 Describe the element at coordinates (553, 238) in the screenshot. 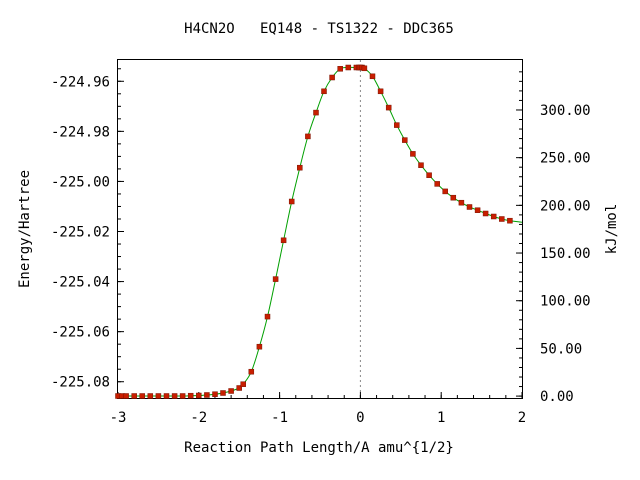

I see `y2-axis-ticks: 0.00 50.00 100.00 150.00 200.00 250.00 300.00` at that location.